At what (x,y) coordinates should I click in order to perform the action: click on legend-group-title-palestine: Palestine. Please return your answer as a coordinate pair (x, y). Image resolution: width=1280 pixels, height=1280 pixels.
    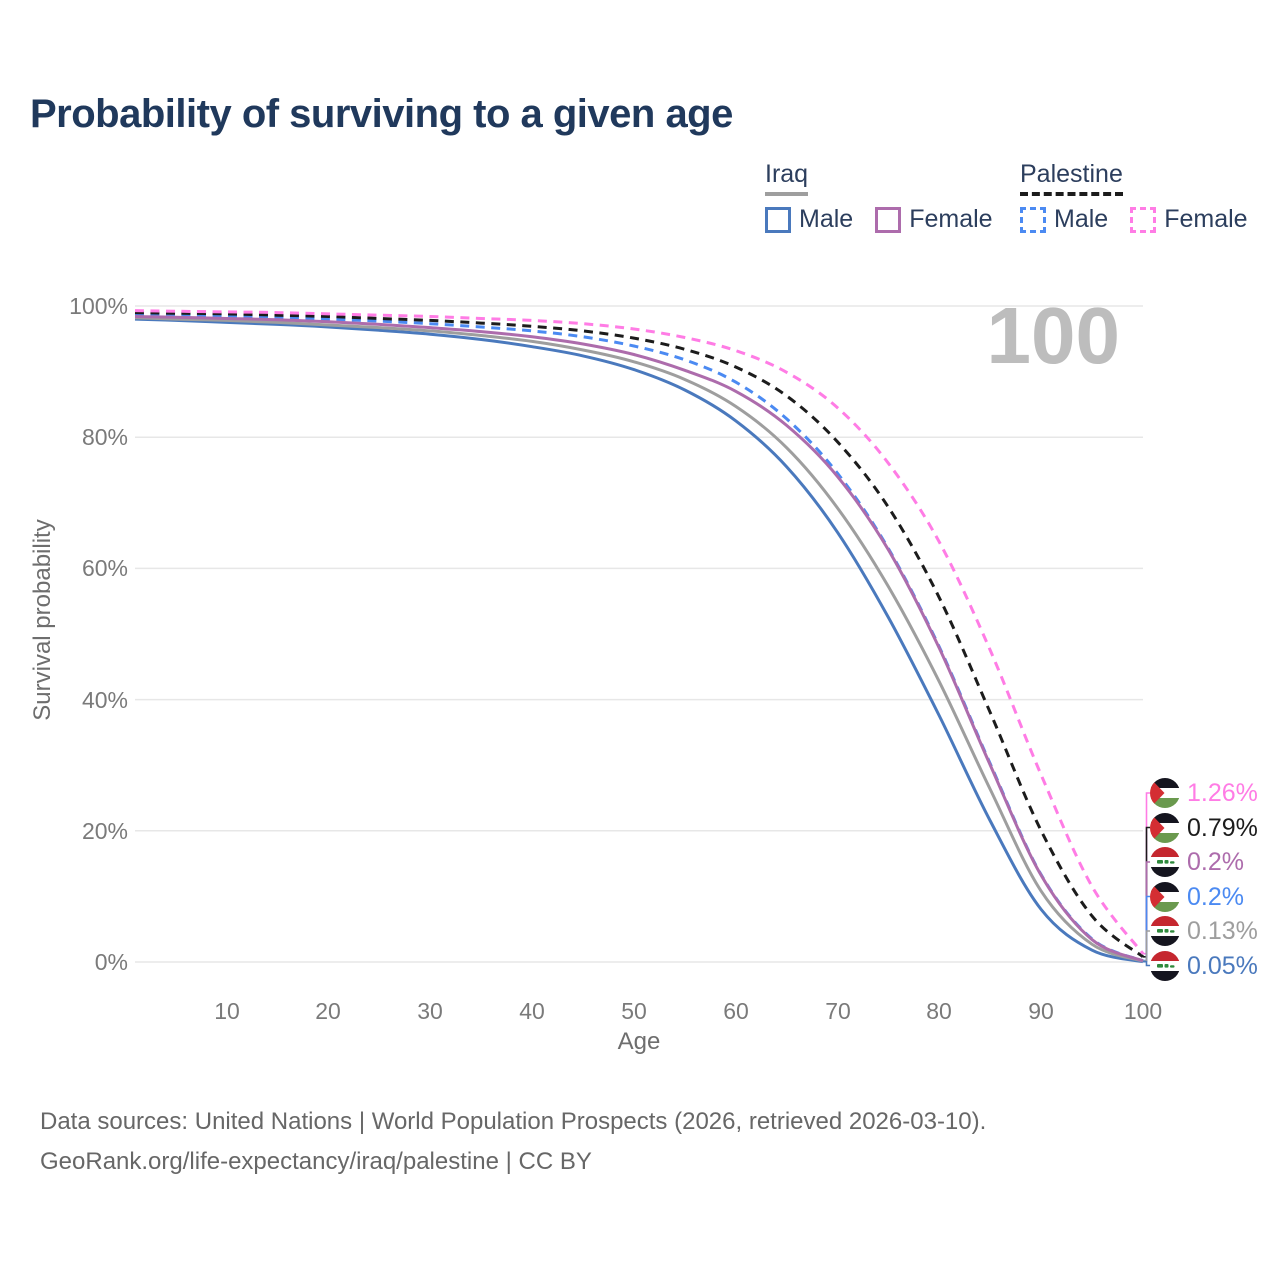
    Looking at the image, I should click on (1071, 178).